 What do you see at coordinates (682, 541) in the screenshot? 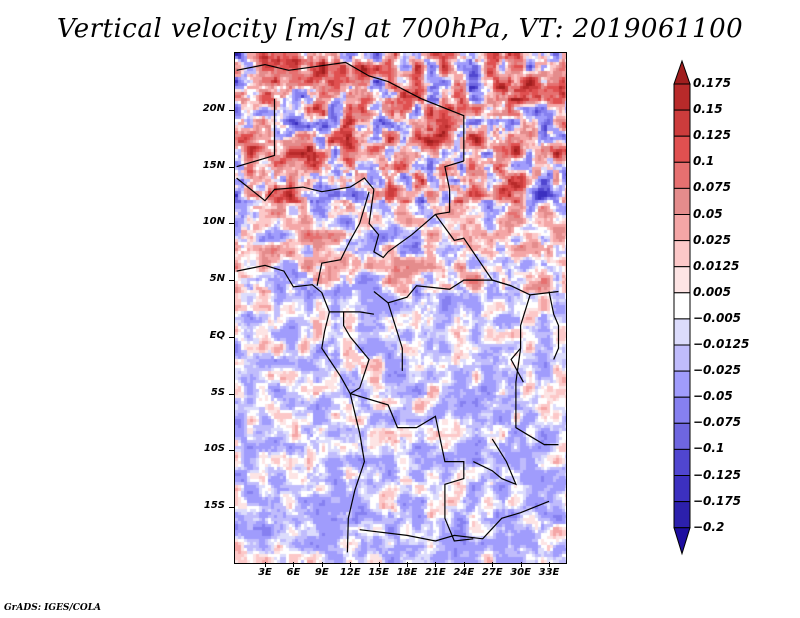
I see `colorbar-extend-bottom` at bounding box center [682, 541].